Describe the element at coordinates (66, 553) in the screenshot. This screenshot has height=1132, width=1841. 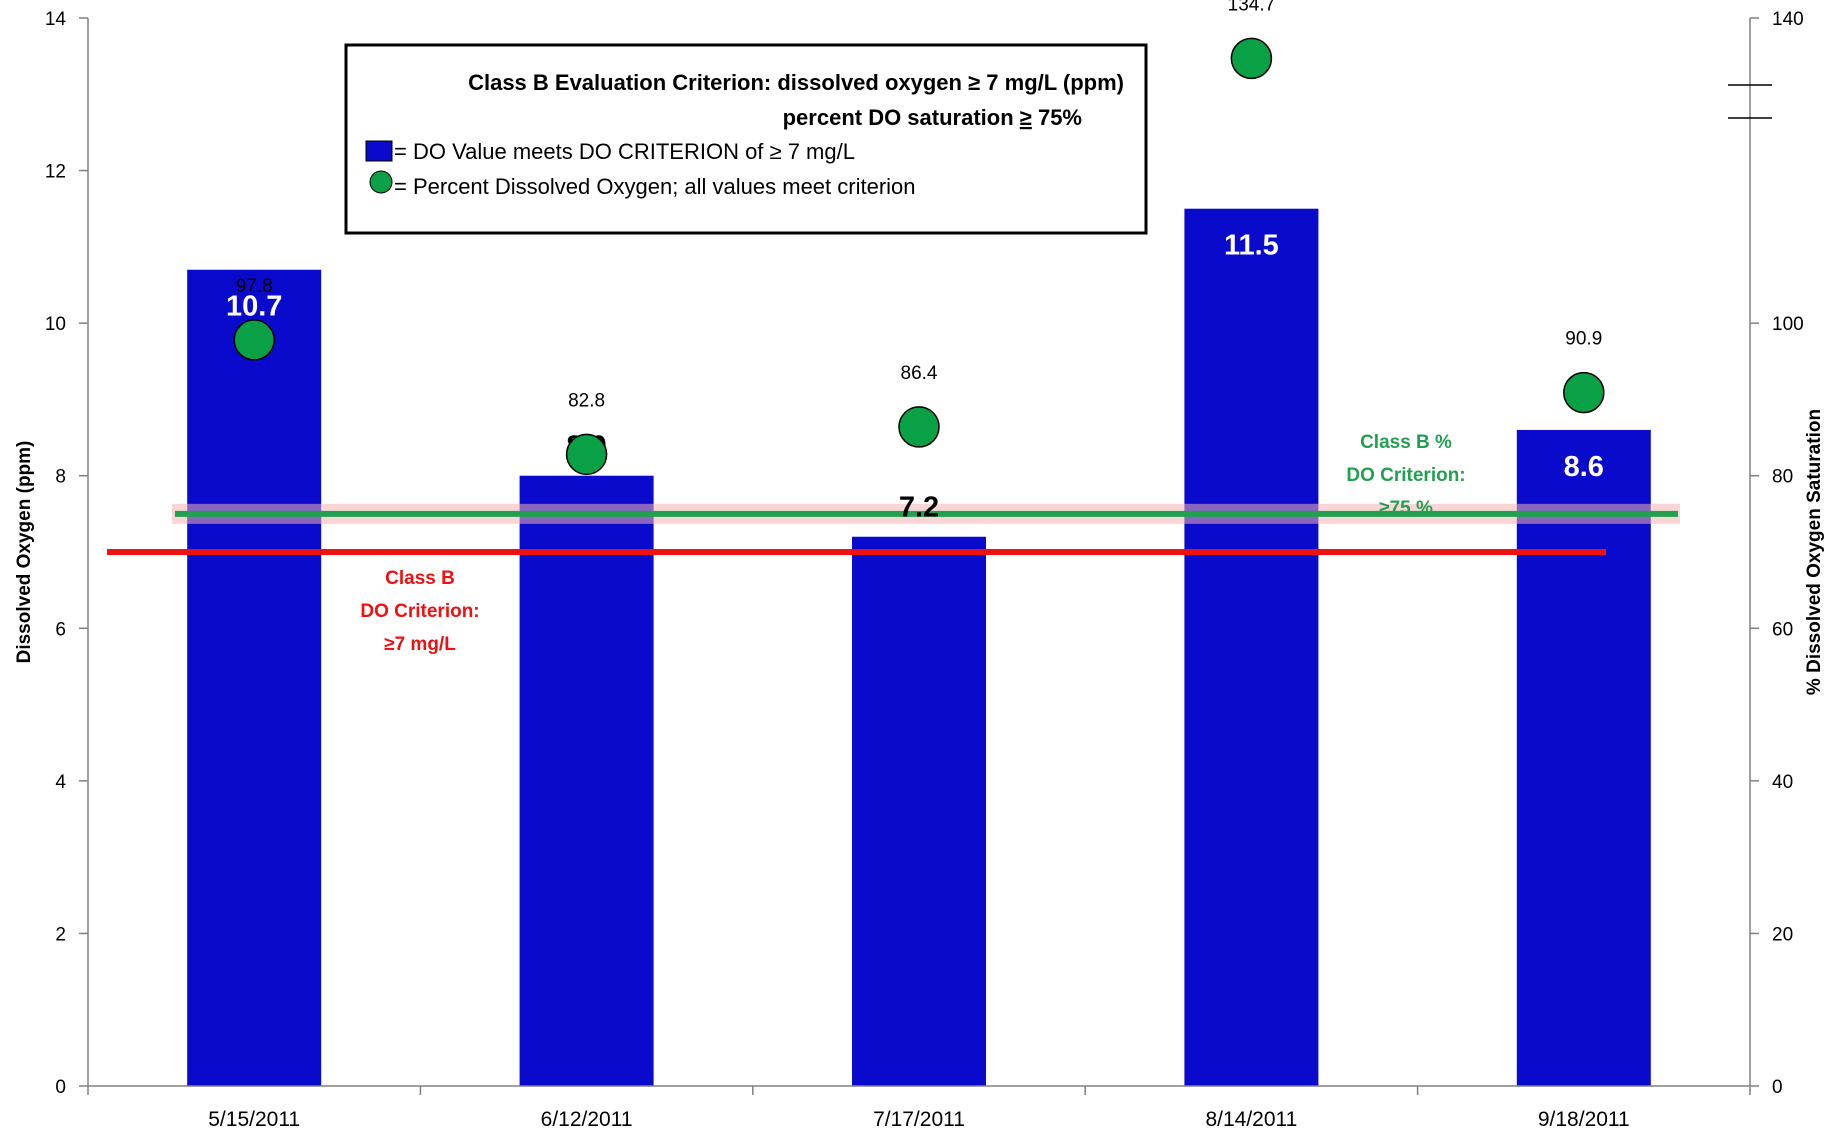
I see `left-y-ticks: 0 2 4 6 8 10 12 14` at that location.